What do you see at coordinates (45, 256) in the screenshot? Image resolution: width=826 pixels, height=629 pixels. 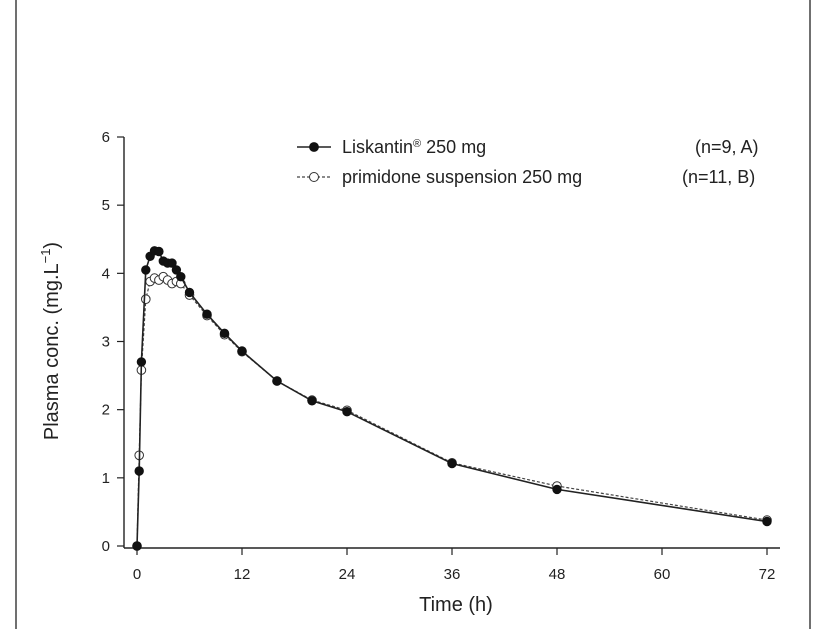 I see `y-axis-title-exponent: −1` at bounding box center [45, 256].